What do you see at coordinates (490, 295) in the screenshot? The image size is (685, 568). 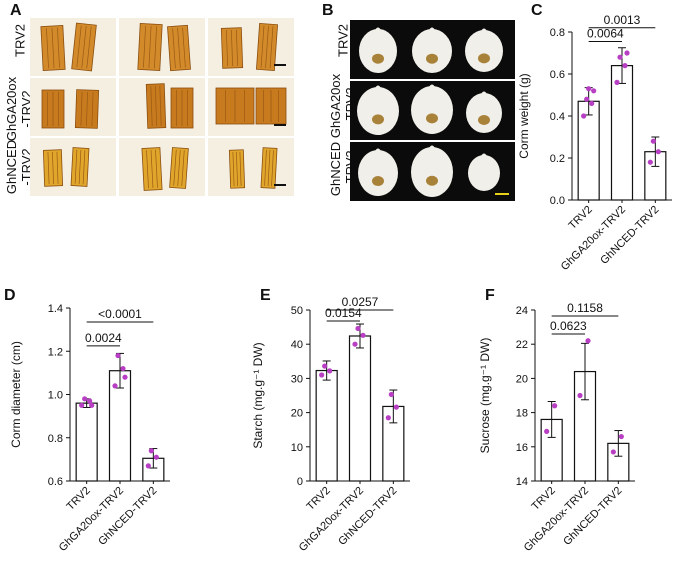 I see `panel-letter-f: F` at bounding box center [490, 295].